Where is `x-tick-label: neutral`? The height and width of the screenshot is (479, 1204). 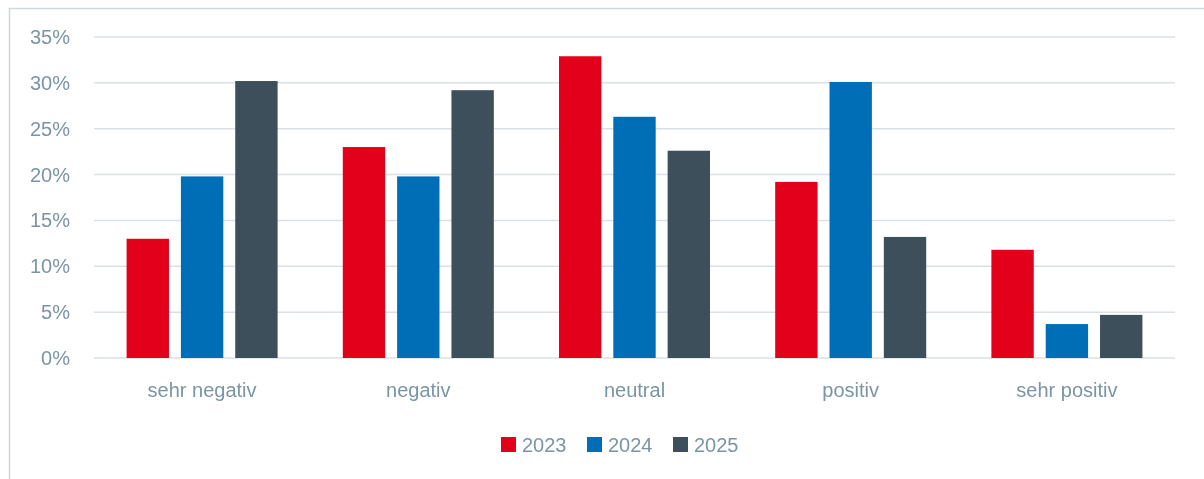
x-tick-label: neutral is located at coordinates (634, 390).